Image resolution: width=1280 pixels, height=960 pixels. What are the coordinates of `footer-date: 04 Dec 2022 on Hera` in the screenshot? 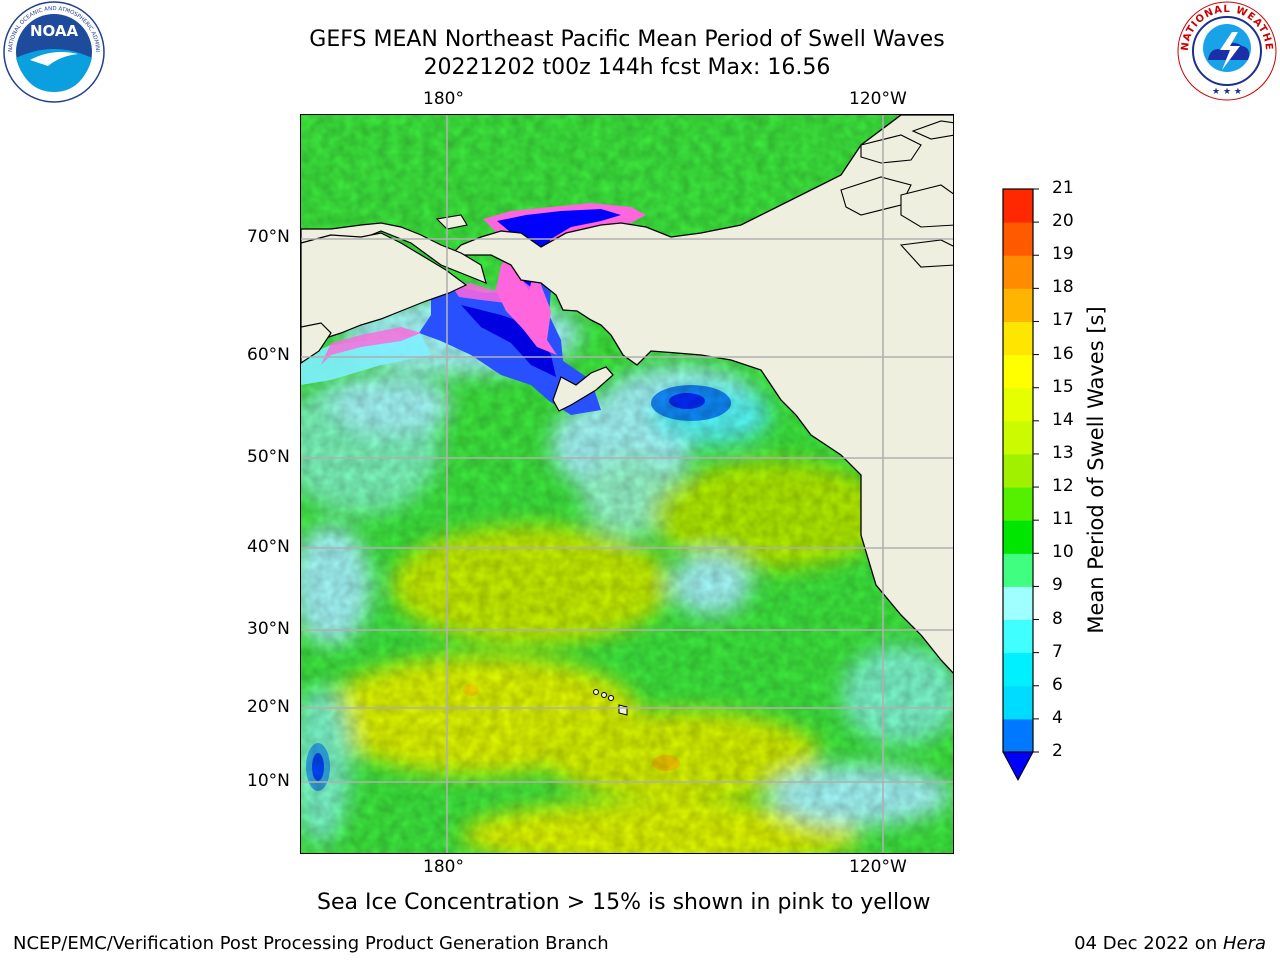 It's located at (1170, 943).